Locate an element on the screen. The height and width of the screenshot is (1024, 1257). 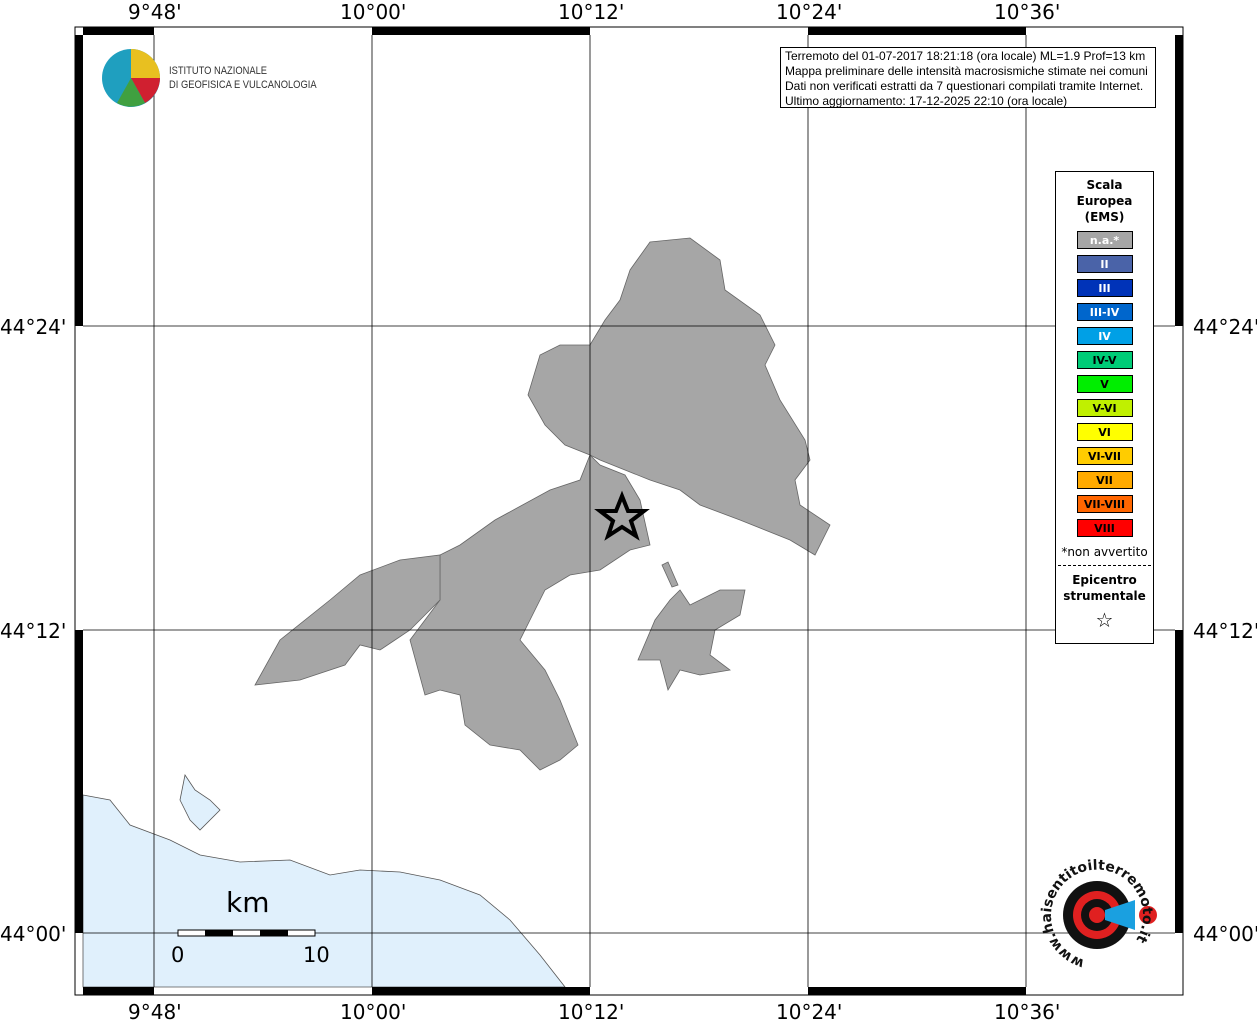
legend-title-line: Europea is located at coordinates (1104, 201).